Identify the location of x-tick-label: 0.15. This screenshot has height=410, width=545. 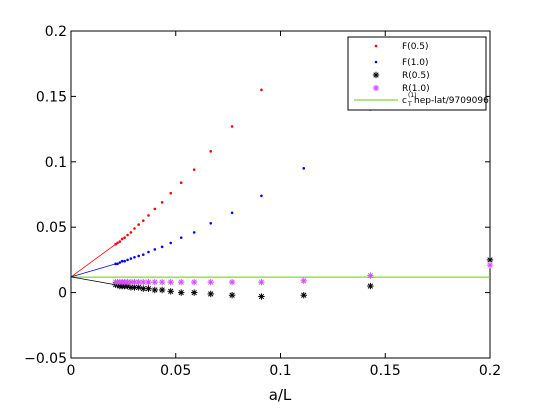
(385, 371).